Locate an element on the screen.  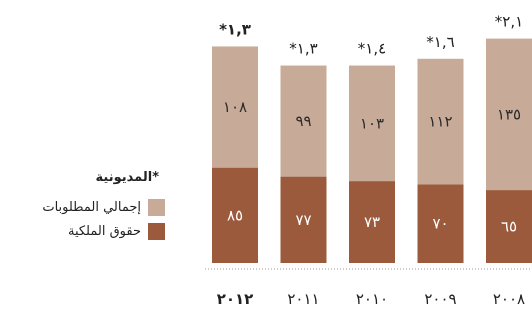
total-label-3: *١,٦ is located at coordinates (440, 42).